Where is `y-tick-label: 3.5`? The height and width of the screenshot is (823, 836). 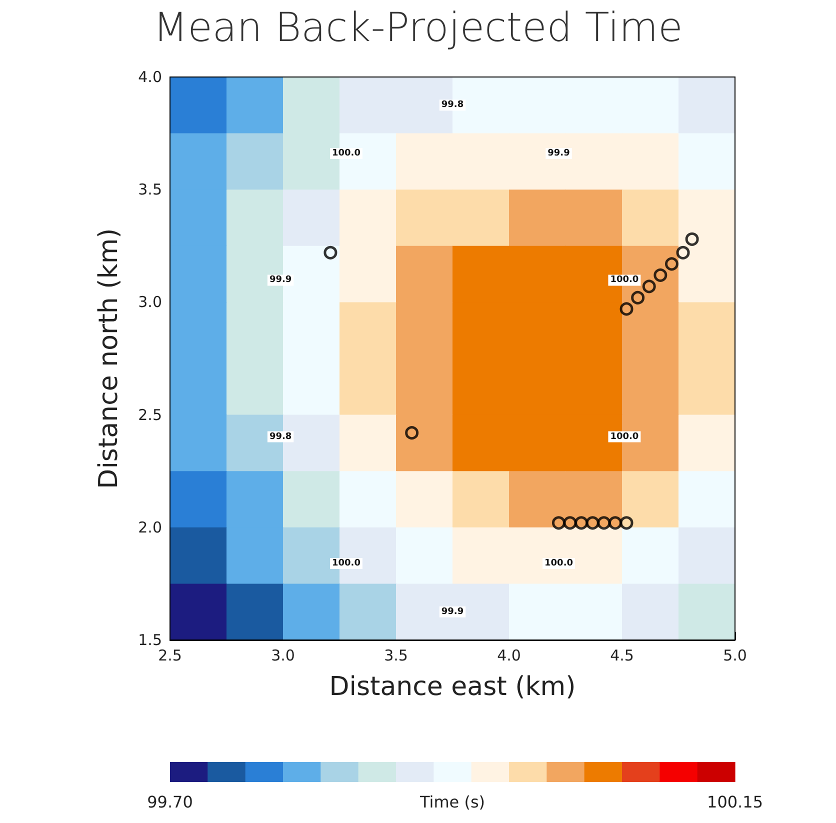 y-tick-label: 3.5 is located at coordinates (150, 189).